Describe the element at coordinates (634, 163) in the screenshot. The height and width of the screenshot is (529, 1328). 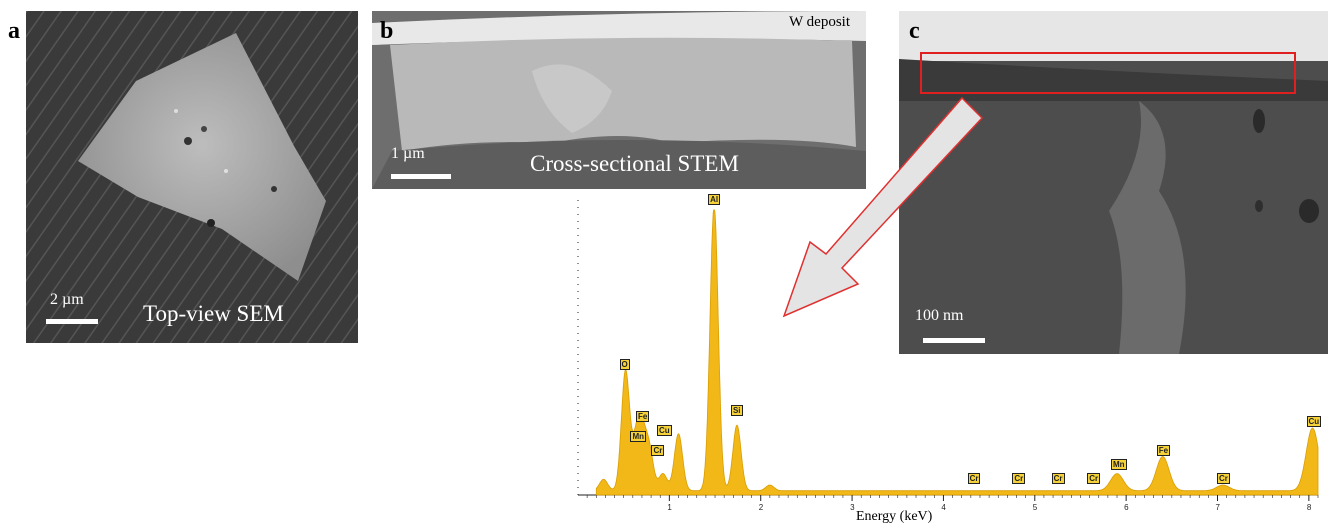
I see `panel-caption: Cross-sectional STEM` at that location.